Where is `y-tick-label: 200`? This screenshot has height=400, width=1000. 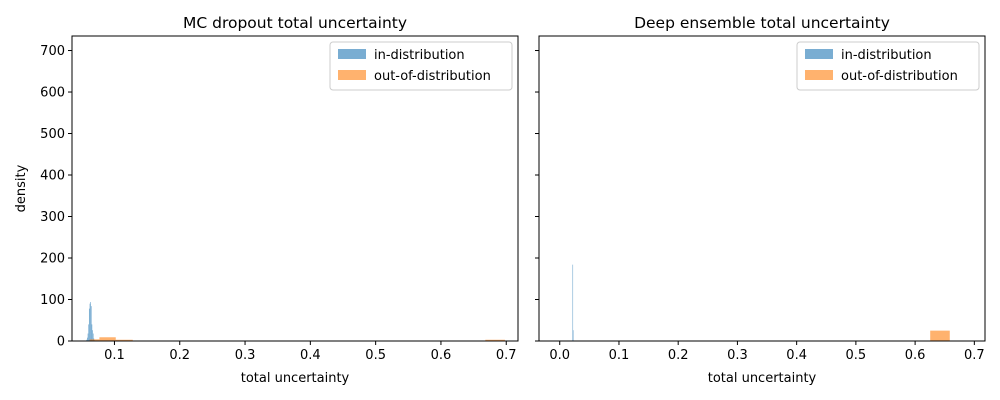
y-tick-label: 200 is located at coordinates (52, 259).